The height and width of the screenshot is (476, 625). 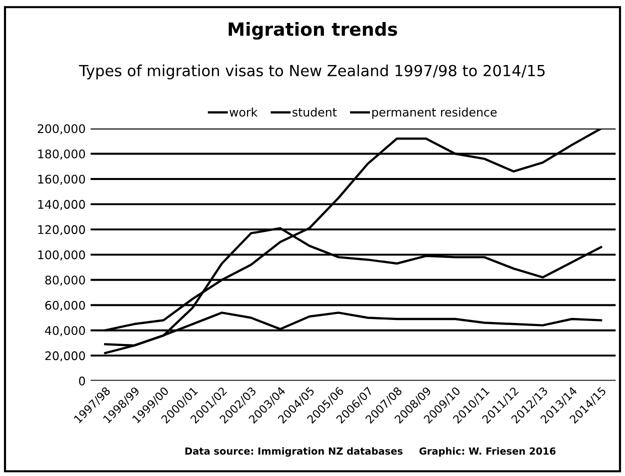 I want to click on y-tick-label: 40,000, so click(x=65, y=331).